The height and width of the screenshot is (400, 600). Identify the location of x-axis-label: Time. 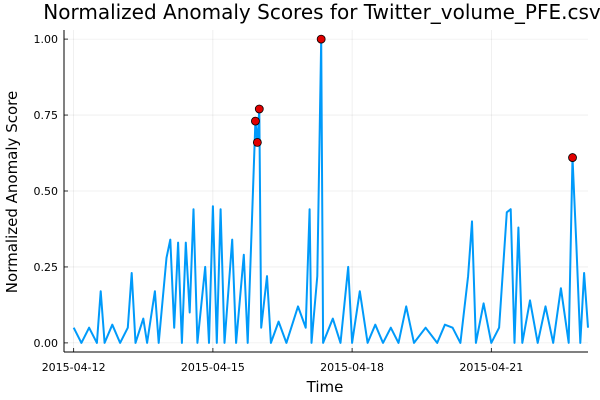
(325, 387).